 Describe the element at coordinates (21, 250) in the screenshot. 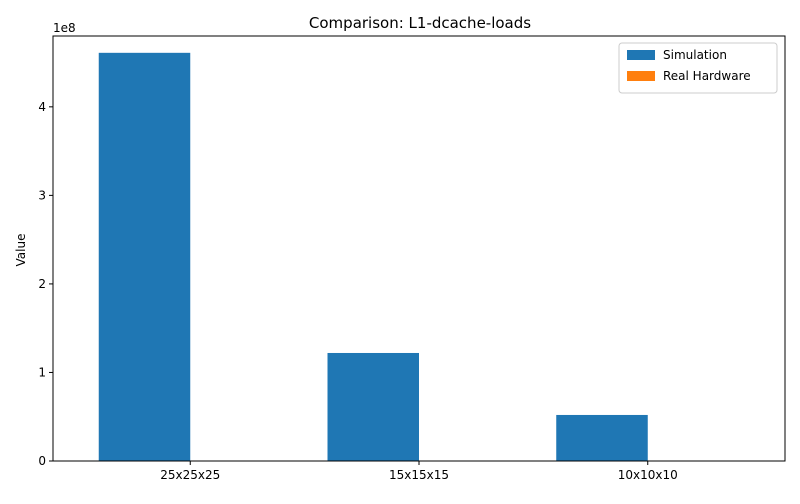

I see `y-axis-label: Value` at that location.